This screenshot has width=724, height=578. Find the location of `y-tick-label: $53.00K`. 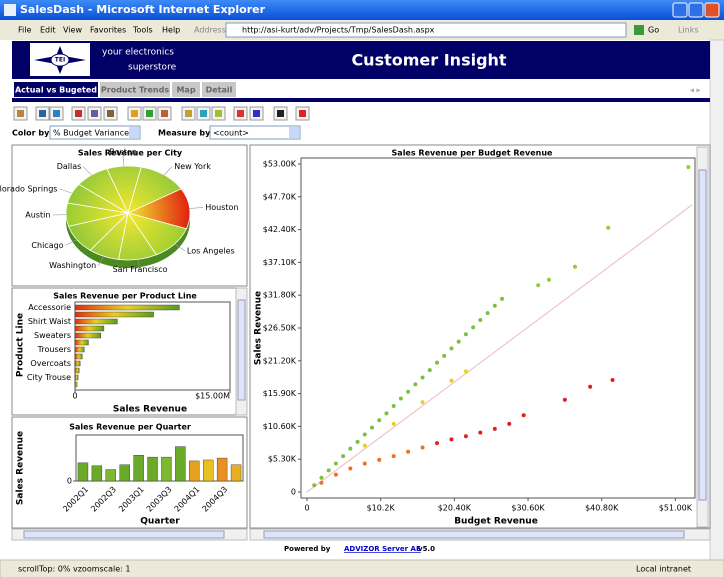

y-tick-label: $53.00K is located at coordinates (280, 164).